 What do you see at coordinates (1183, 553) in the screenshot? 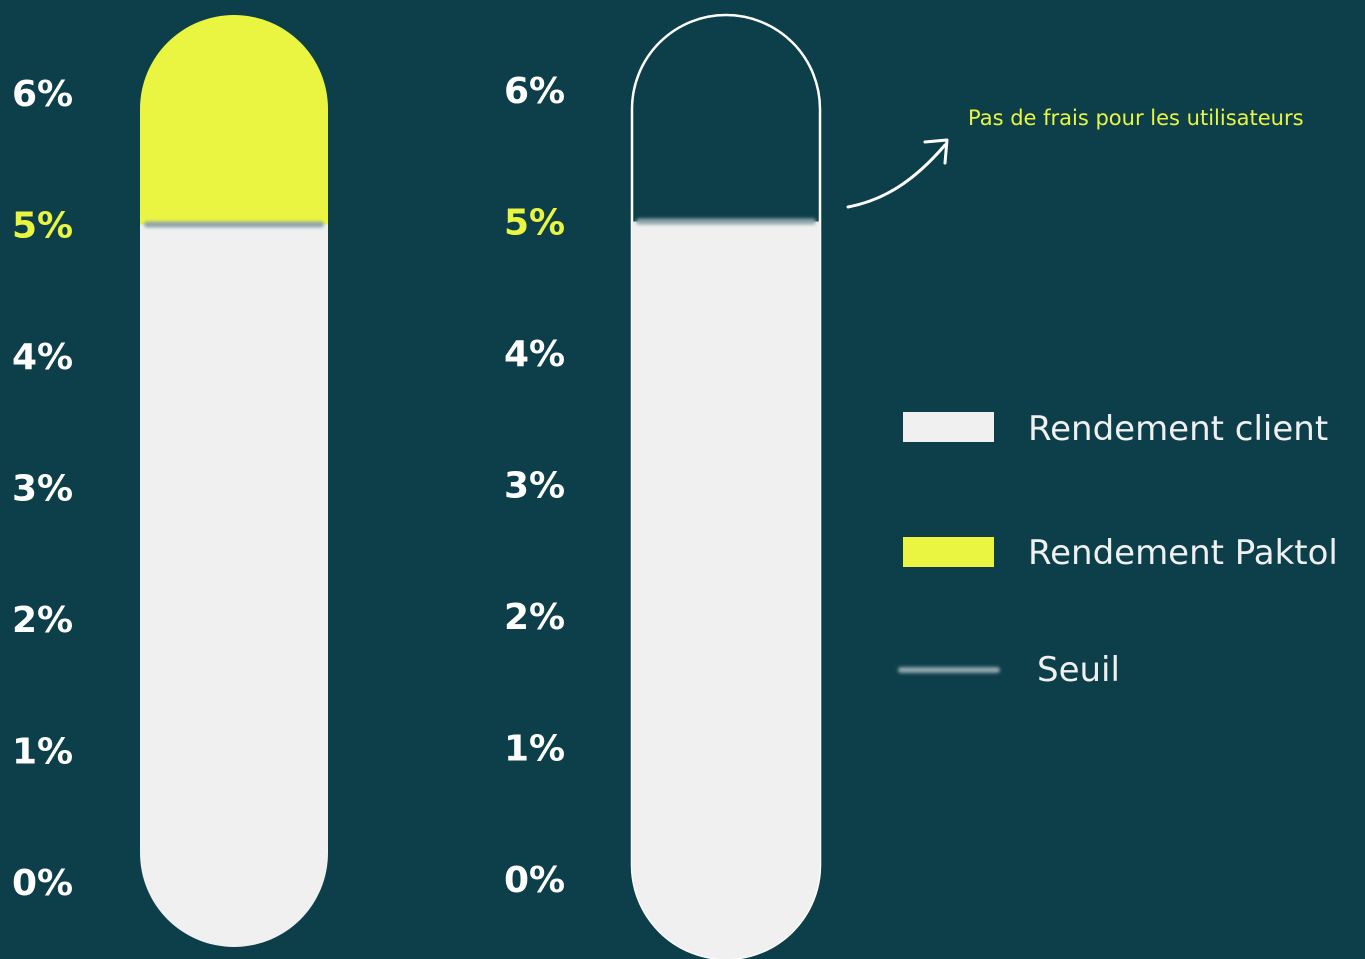
I see `legend-label-paktol: Rendement Paktol` at bounding box center [1183, 553].